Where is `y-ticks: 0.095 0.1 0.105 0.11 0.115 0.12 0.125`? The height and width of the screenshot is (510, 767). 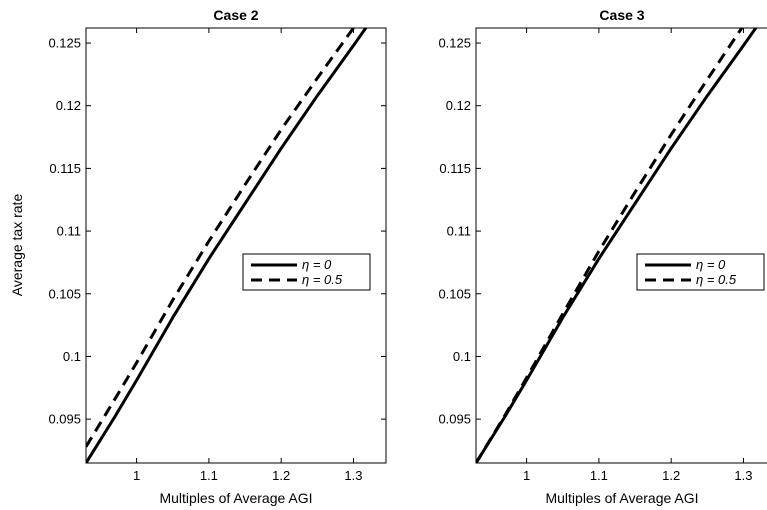
y-ticks: 0.095 0.1 0.105 0.11 0.115 0.12 0.125 is located at coordinates (459, 231).